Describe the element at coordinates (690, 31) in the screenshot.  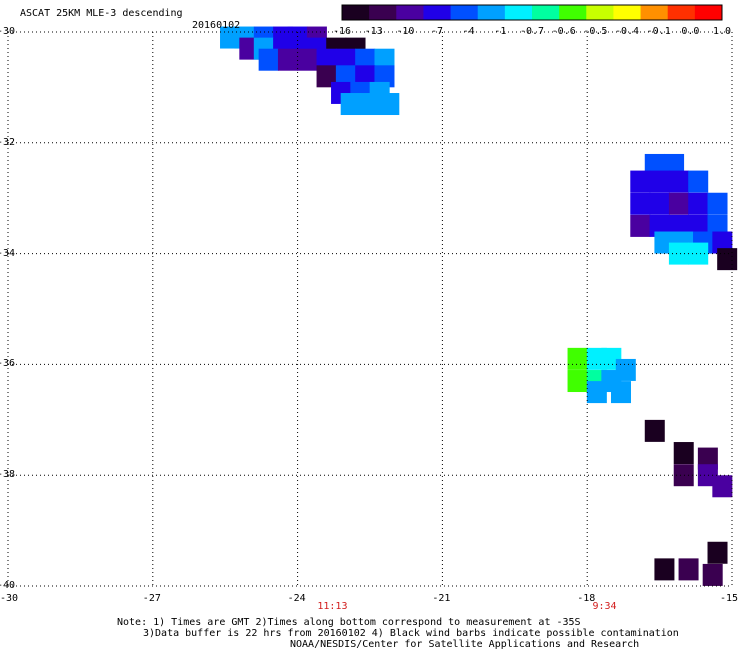
I see `colorbar-label: 0.0` at that location.